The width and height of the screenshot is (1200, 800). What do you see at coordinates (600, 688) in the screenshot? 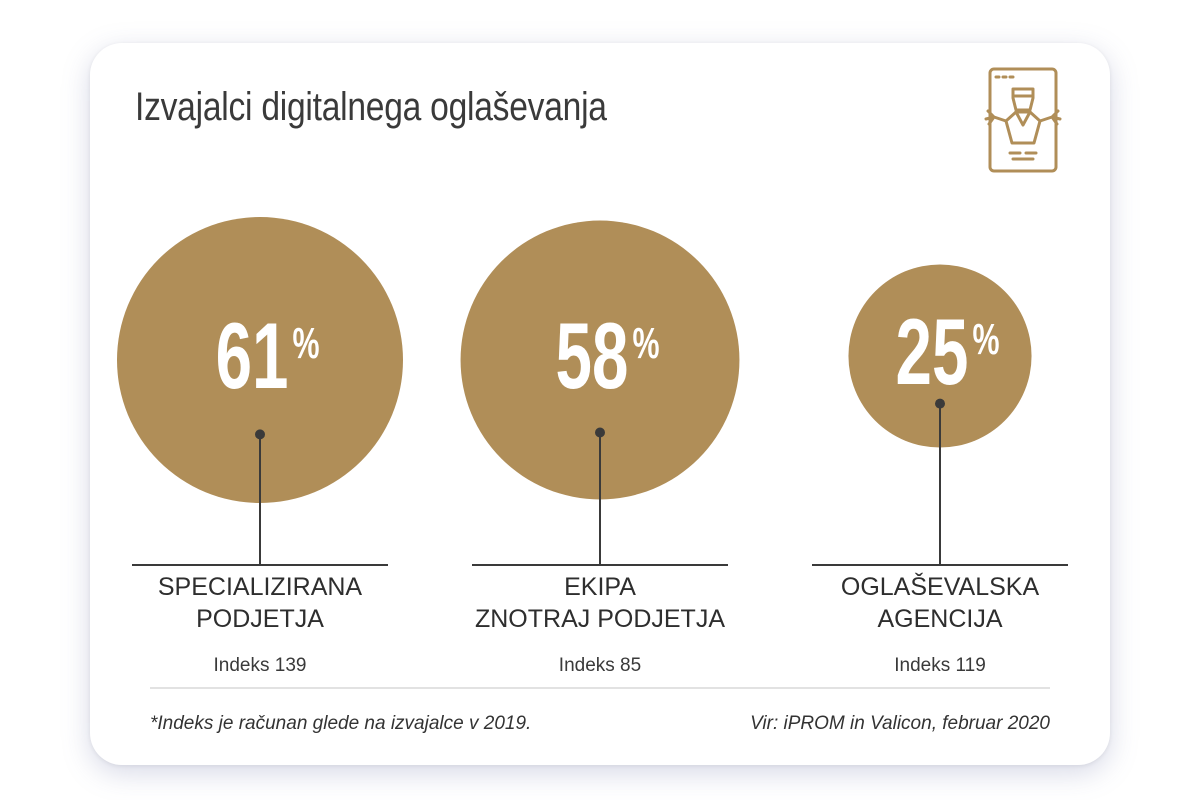
I see `divider` at bounding box center [600, 688].